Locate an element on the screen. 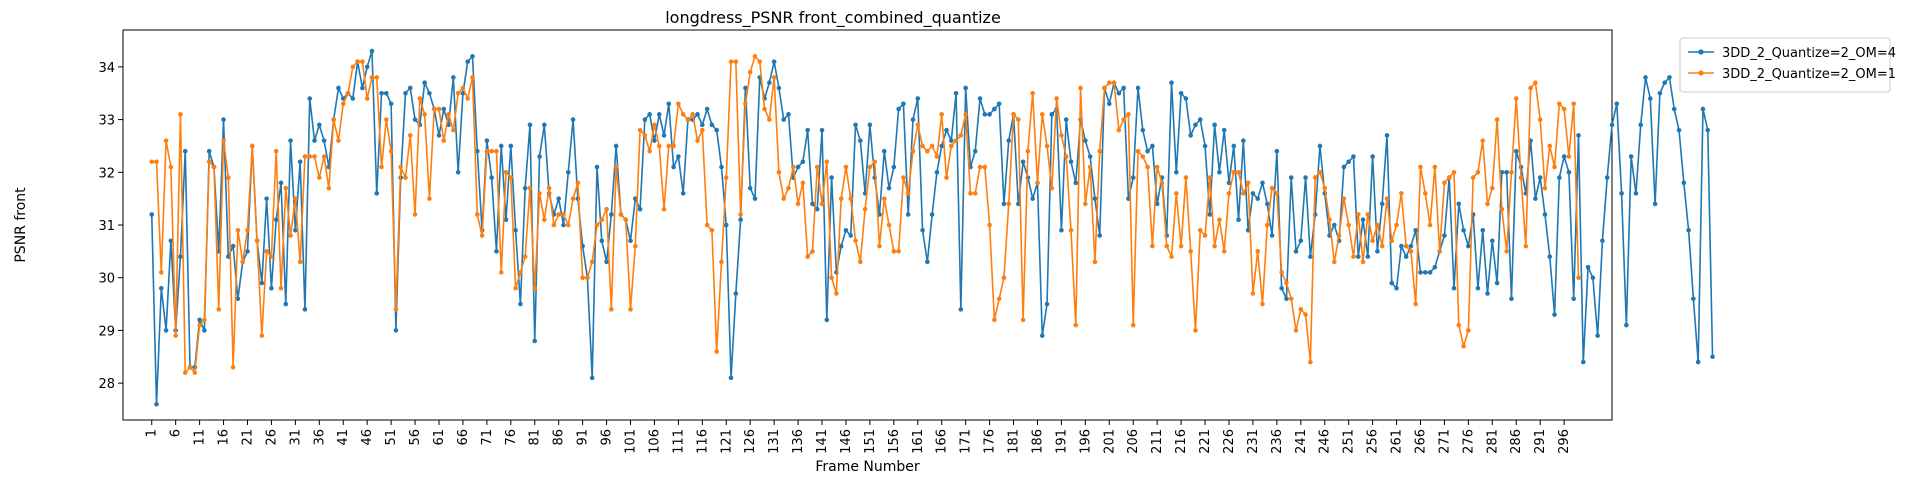 Image resolution: width=1922 pixels, height=481 pixels. x-tick-label: 136 is located at coordinates (798, 441).